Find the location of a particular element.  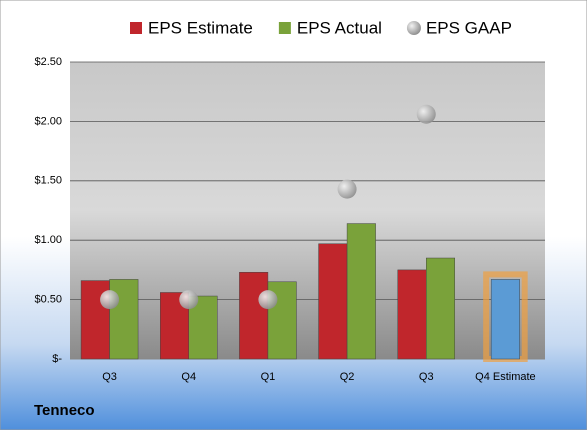

y-tick-label: $2.00 is located at coordinates (48, 121).